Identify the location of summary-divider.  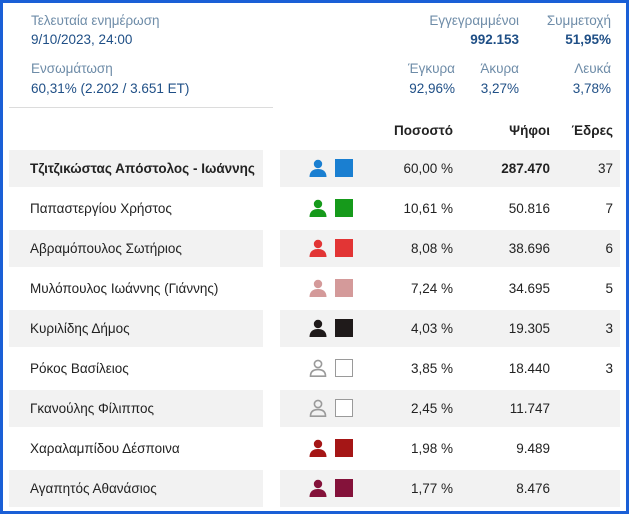
(141, 107).